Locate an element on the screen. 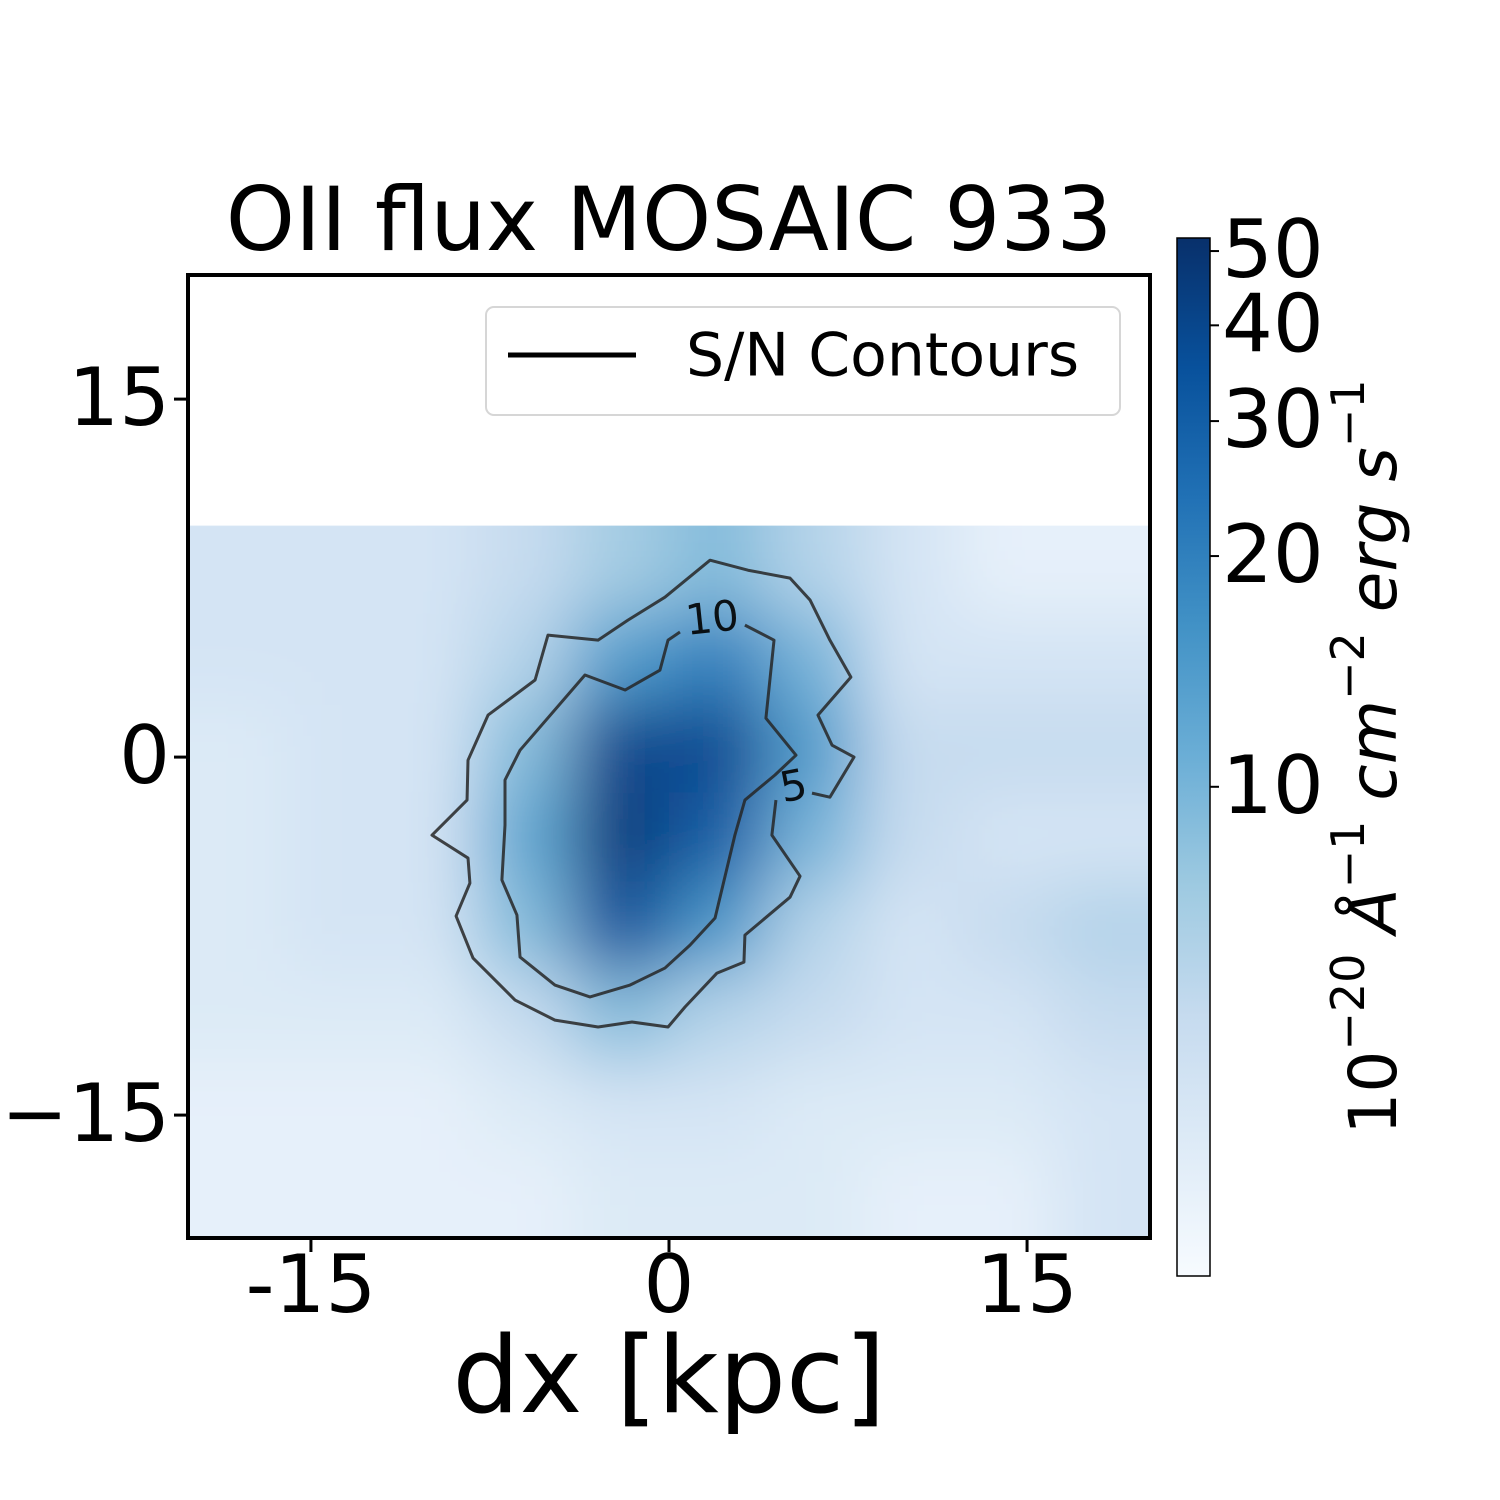 The height and width of the screenshot is (1500, 1500). colorbar-label-sup: −20 is located at coordinates (1348, 1002).